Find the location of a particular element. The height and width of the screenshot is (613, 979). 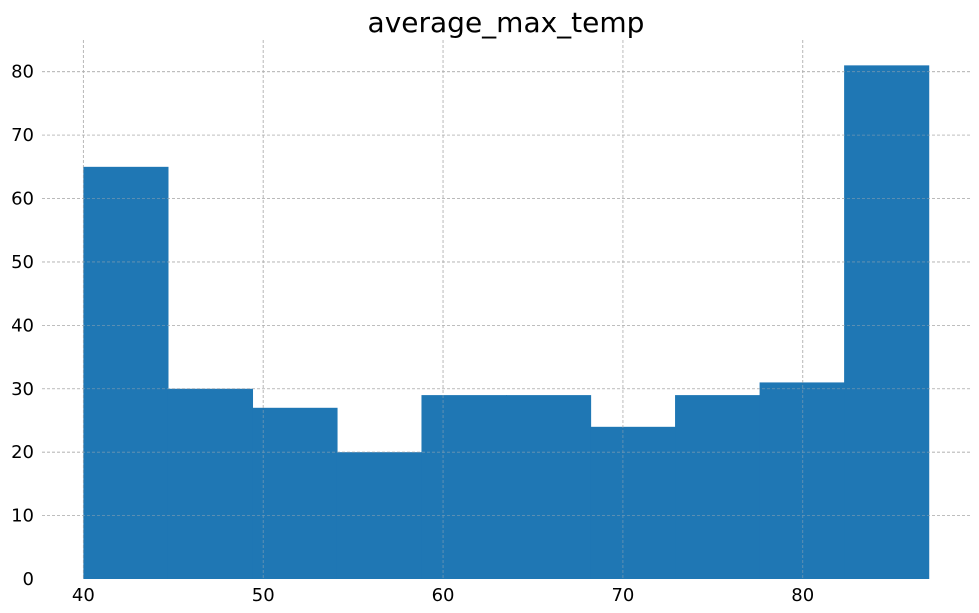

y-axis-ticks: 0 10 20 30 40 50 60 70 80 is located at coordinates (22, 326).